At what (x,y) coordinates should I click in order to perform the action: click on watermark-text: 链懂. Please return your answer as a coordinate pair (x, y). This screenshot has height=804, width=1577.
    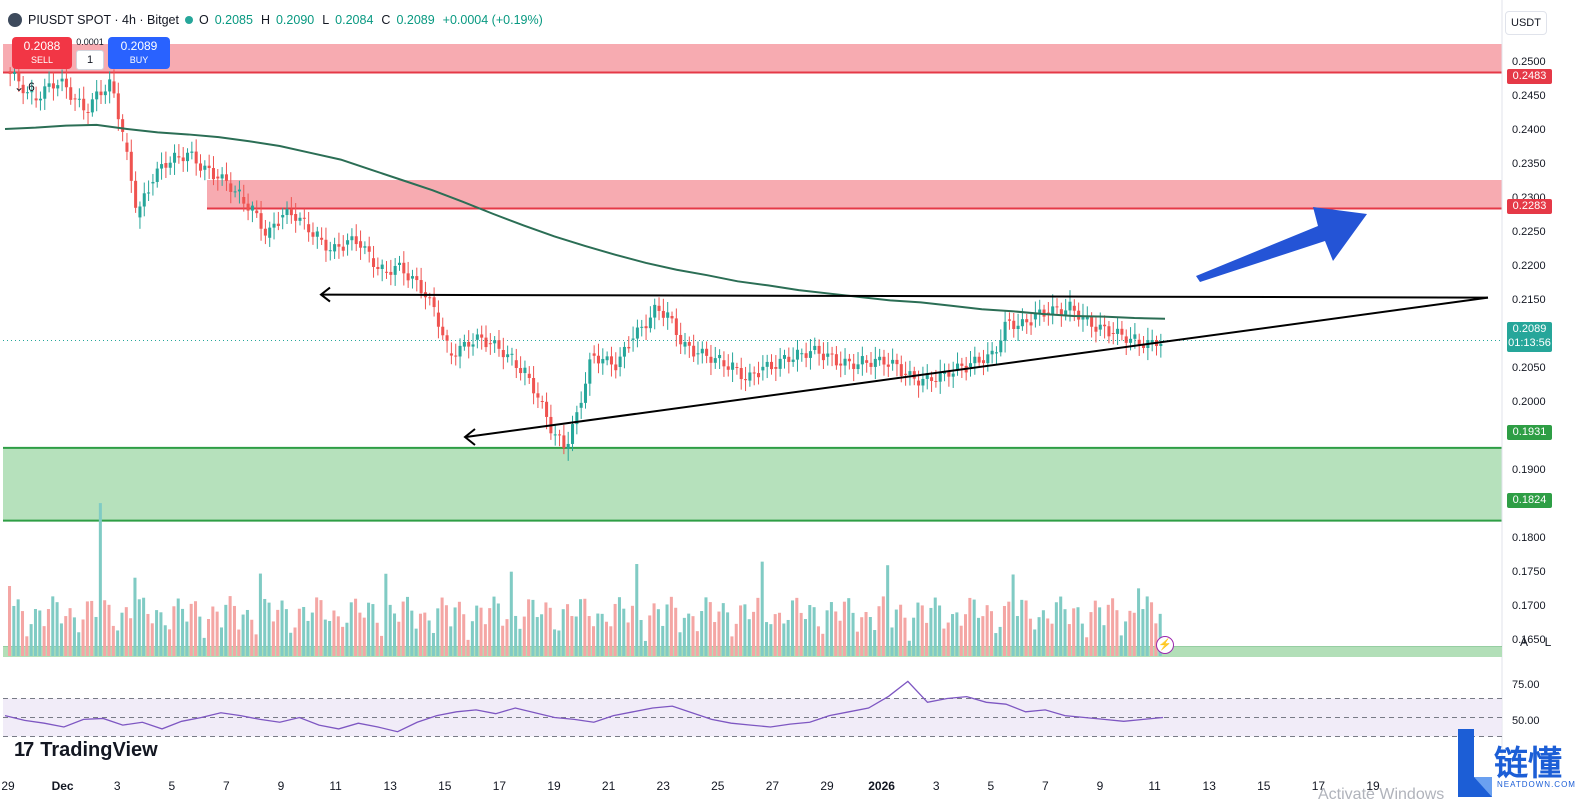
    Looking at the image, I should click on (1528, 764).